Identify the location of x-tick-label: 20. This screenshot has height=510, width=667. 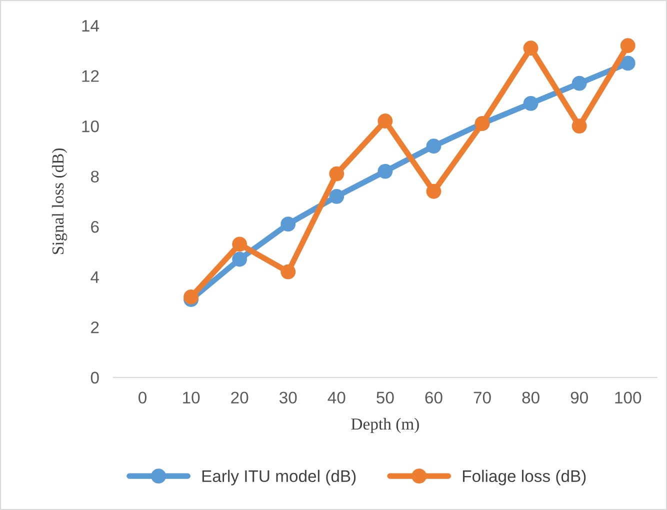
(239, 398).